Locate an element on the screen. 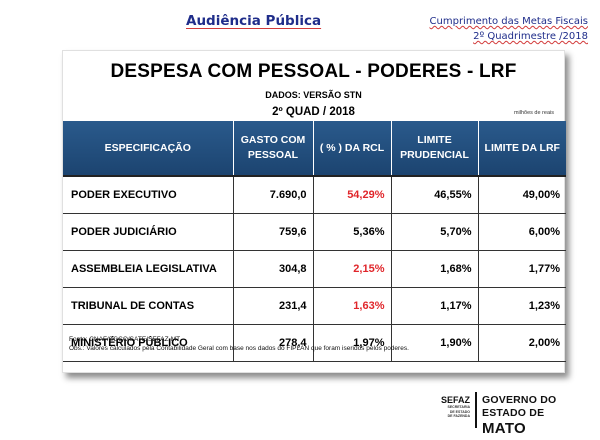 This screenshot has height=440, width=600. period-label: 2º QUAD / 2018 is located at coordinates (313, 112).